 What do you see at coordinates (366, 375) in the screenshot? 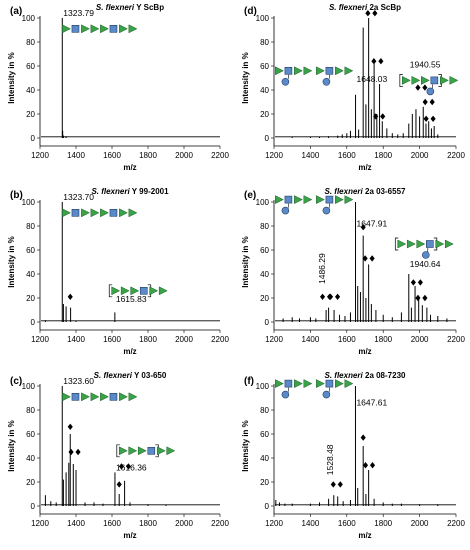
I see `panel-title: S. flexneri 2a 08-7230` at bounding box center [366, 375].